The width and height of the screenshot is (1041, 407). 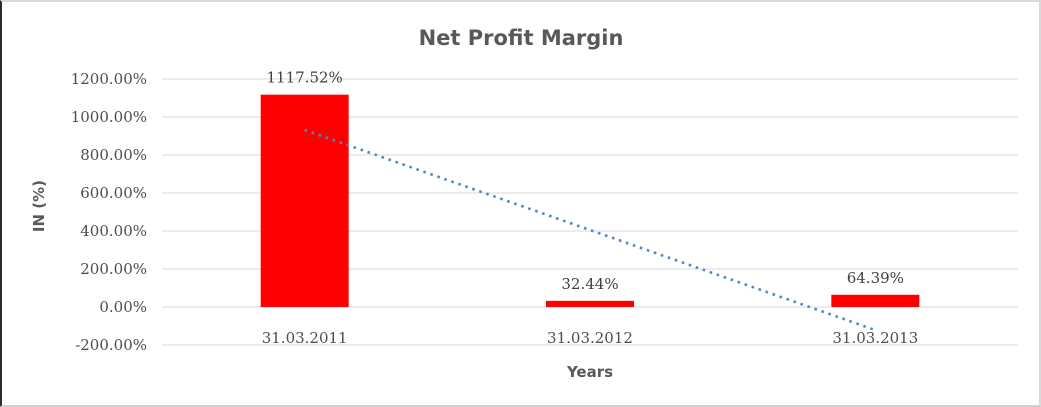 What do you see at coordinates (305, 338) in the screenshot?
I see `x-category-label: 31.03.2011` at bounding box center [305, 338].